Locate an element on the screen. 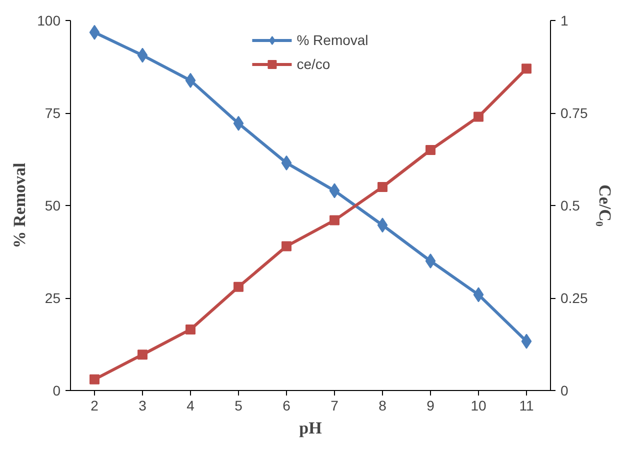 This screenshot has height=450, width=639. x-tick-label: 3 is located at coordinates (142, 406).